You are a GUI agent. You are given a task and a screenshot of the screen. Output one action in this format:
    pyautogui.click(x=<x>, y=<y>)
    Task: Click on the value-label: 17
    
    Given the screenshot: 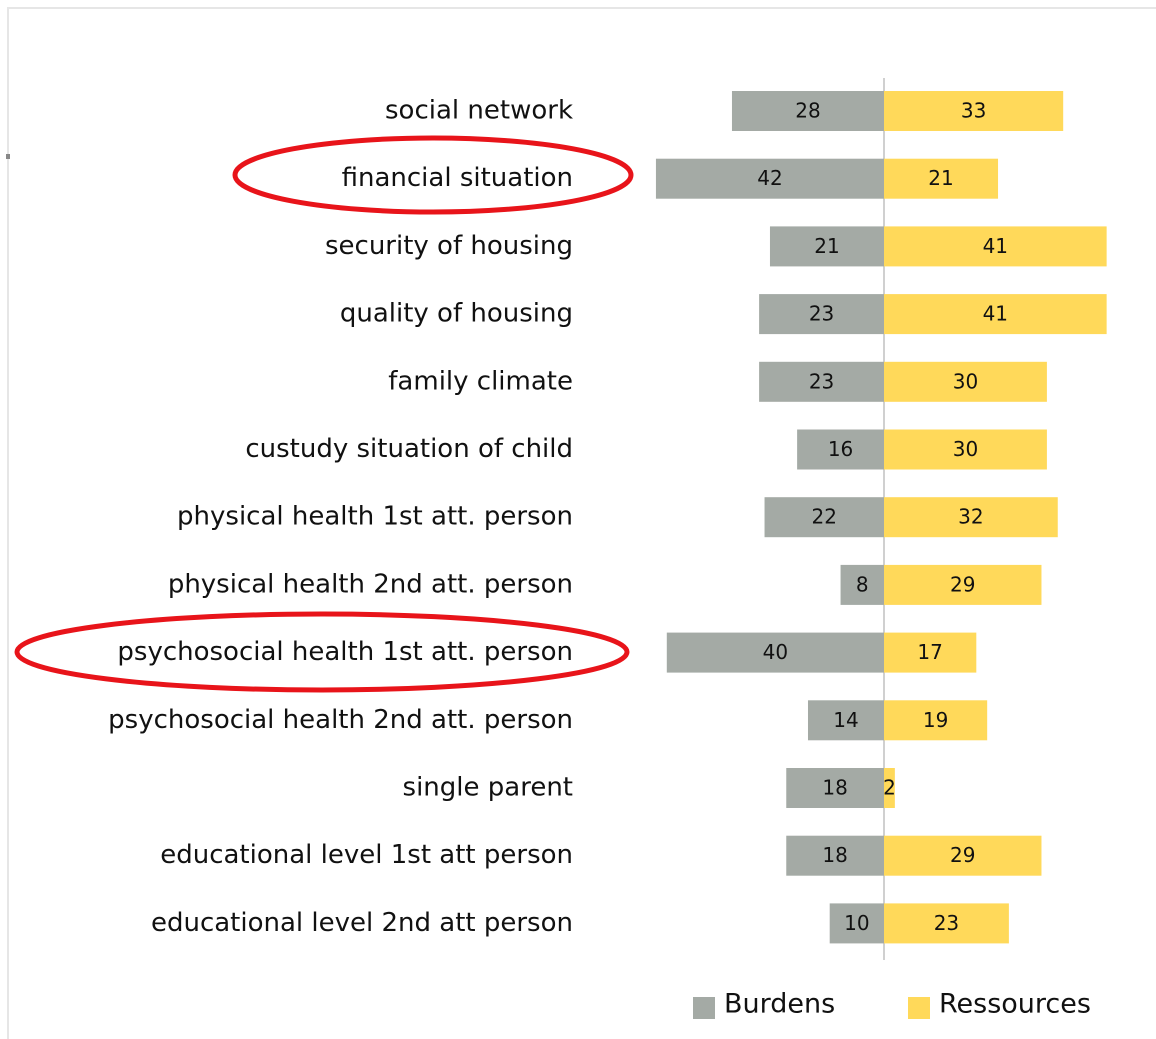 What is the action you would take?
    pyautogui.click(x=929, y=652)
    